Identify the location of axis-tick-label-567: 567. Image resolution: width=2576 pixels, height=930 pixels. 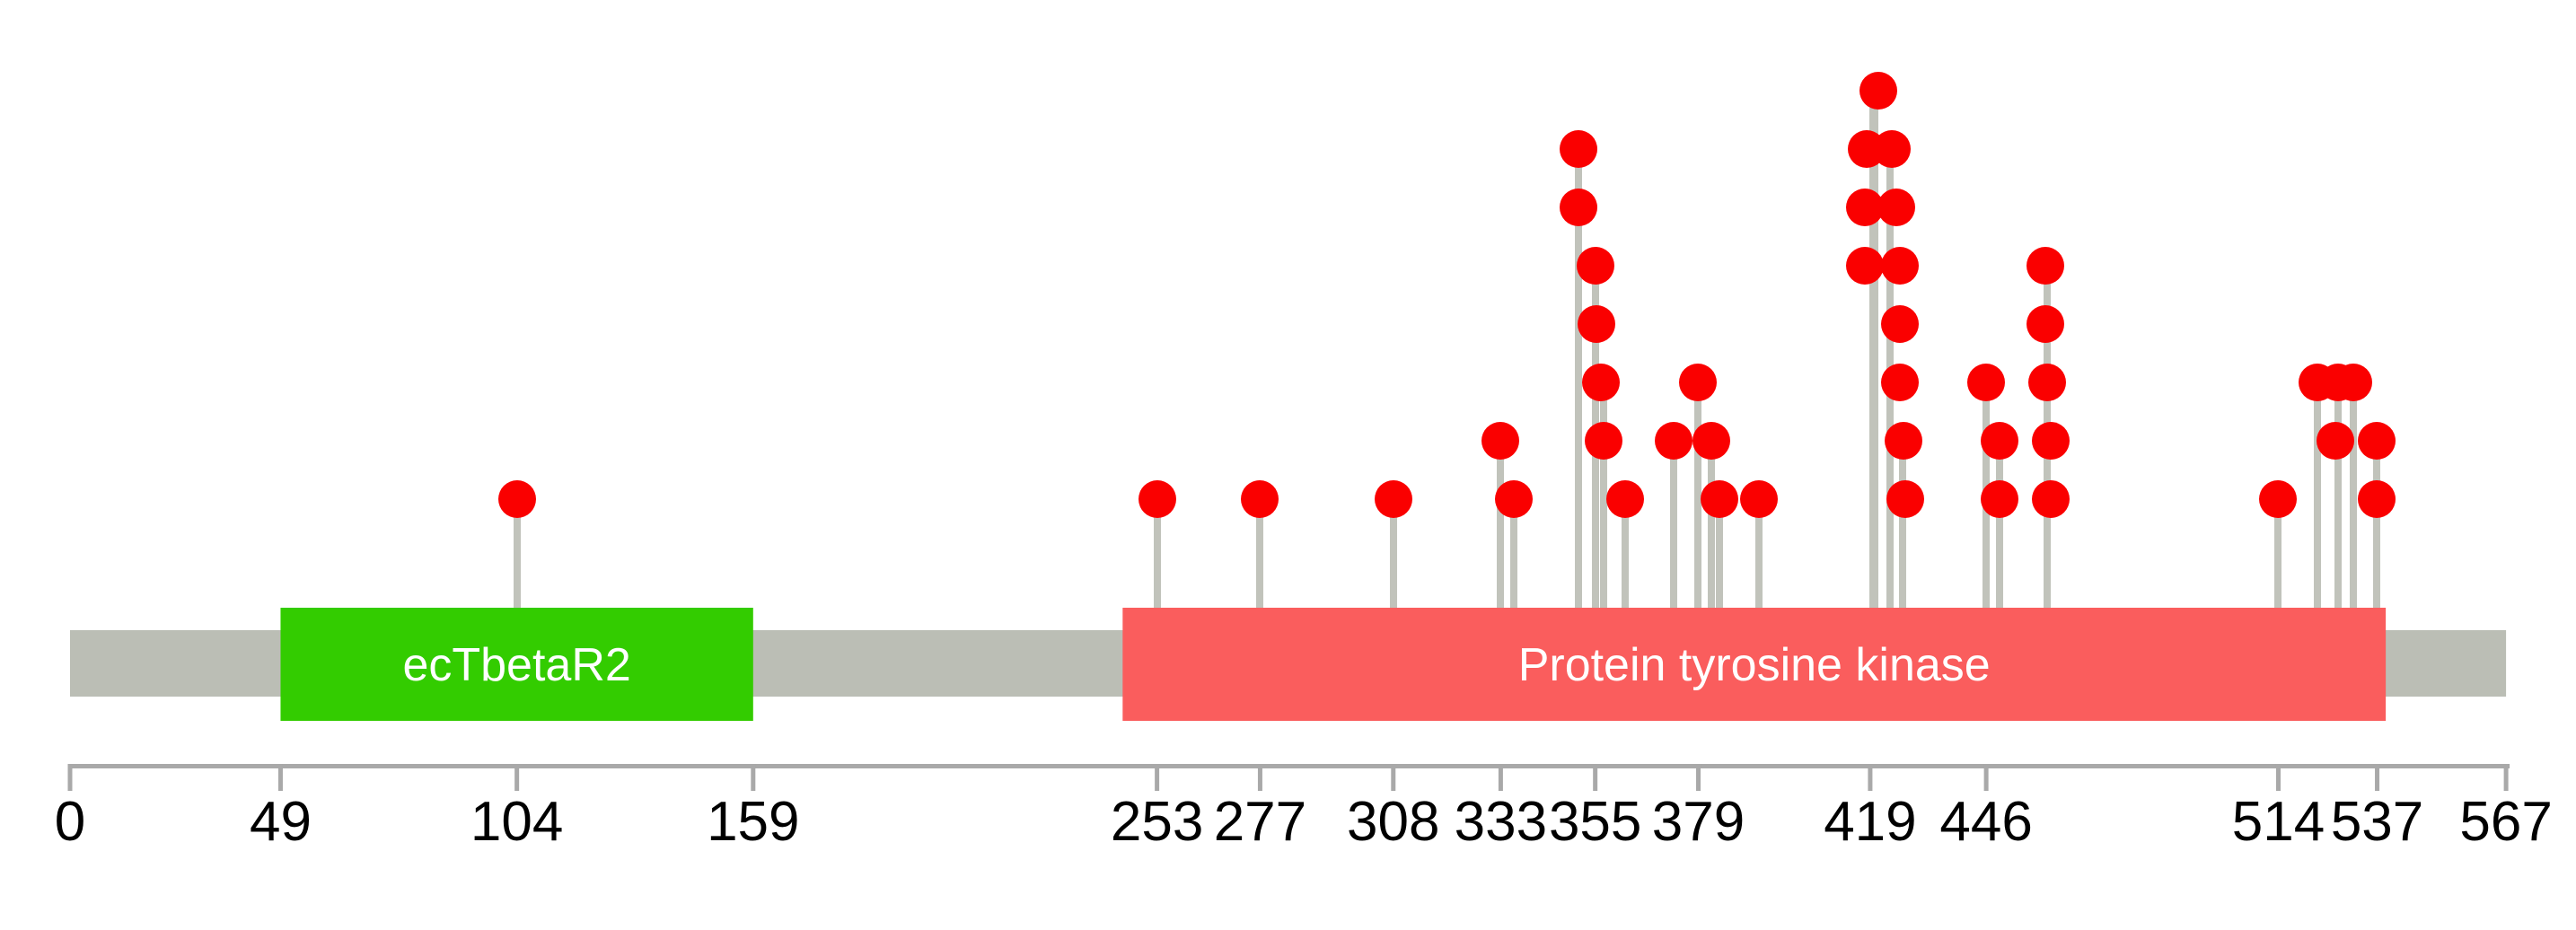
(2506, 822).